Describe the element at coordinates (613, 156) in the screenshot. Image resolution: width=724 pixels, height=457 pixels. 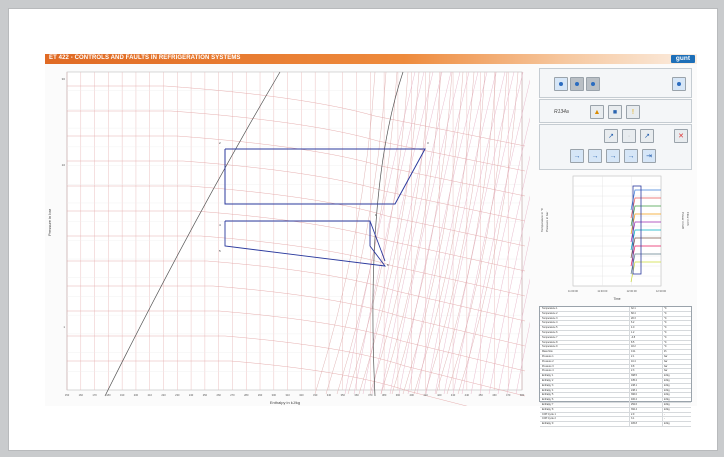
I see `arrow-button-3: →` at that location.